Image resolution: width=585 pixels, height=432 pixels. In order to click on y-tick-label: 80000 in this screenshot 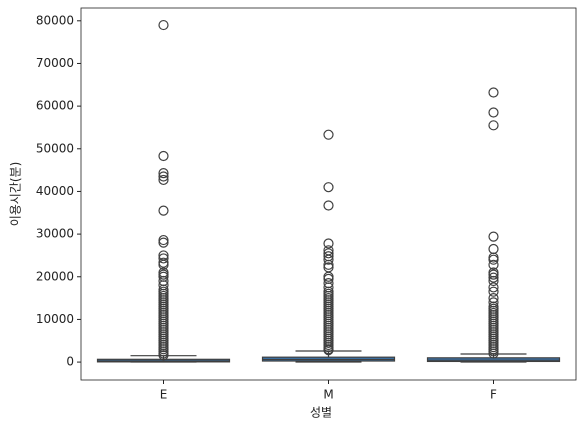, I will do `click(55, 20)`.